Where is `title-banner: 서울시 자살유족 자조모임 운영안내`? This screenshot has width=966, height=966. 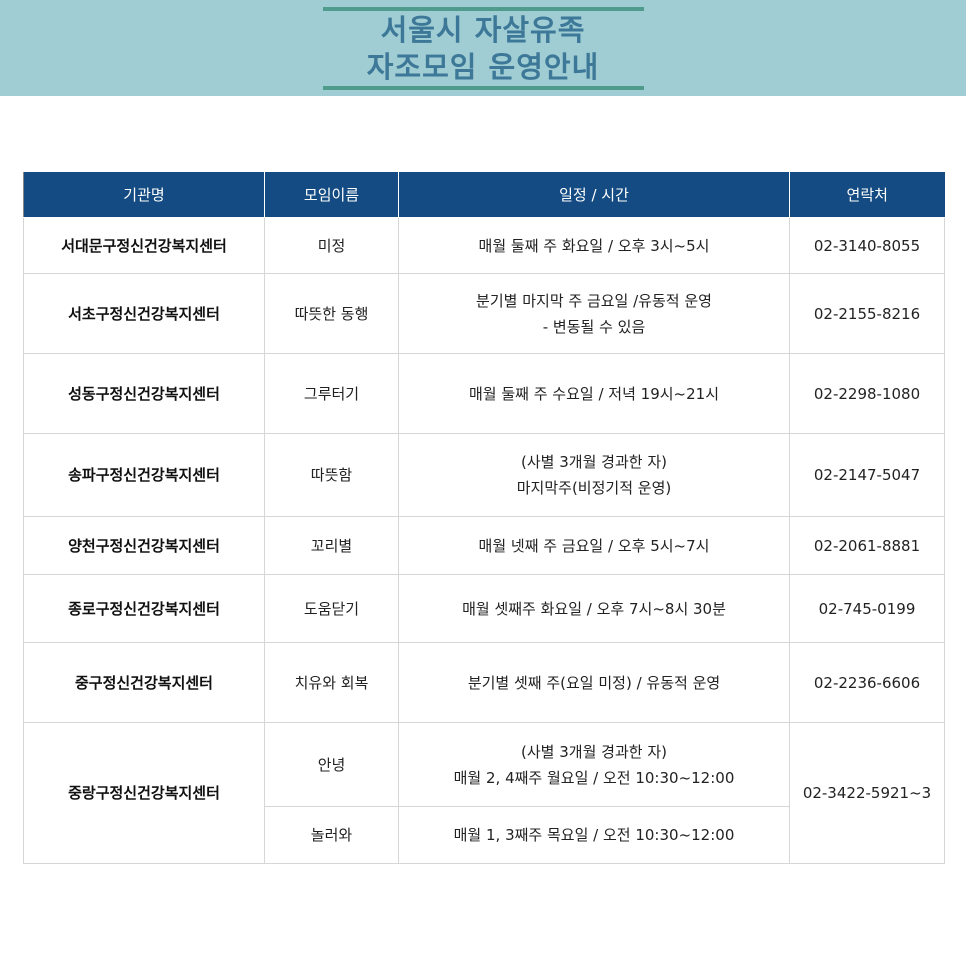 title-banner: 서울시 자살유족 자조모임 운영안내 is located at coordinates (483, 48).